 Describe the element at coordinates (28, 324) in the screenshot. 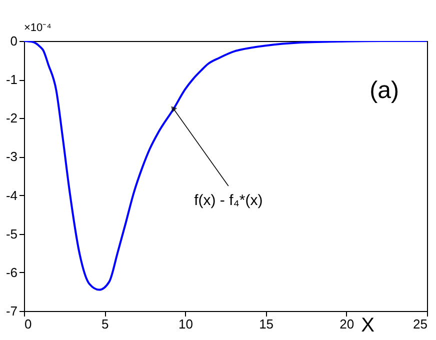

I see `x-tick-label: 0` at that location.